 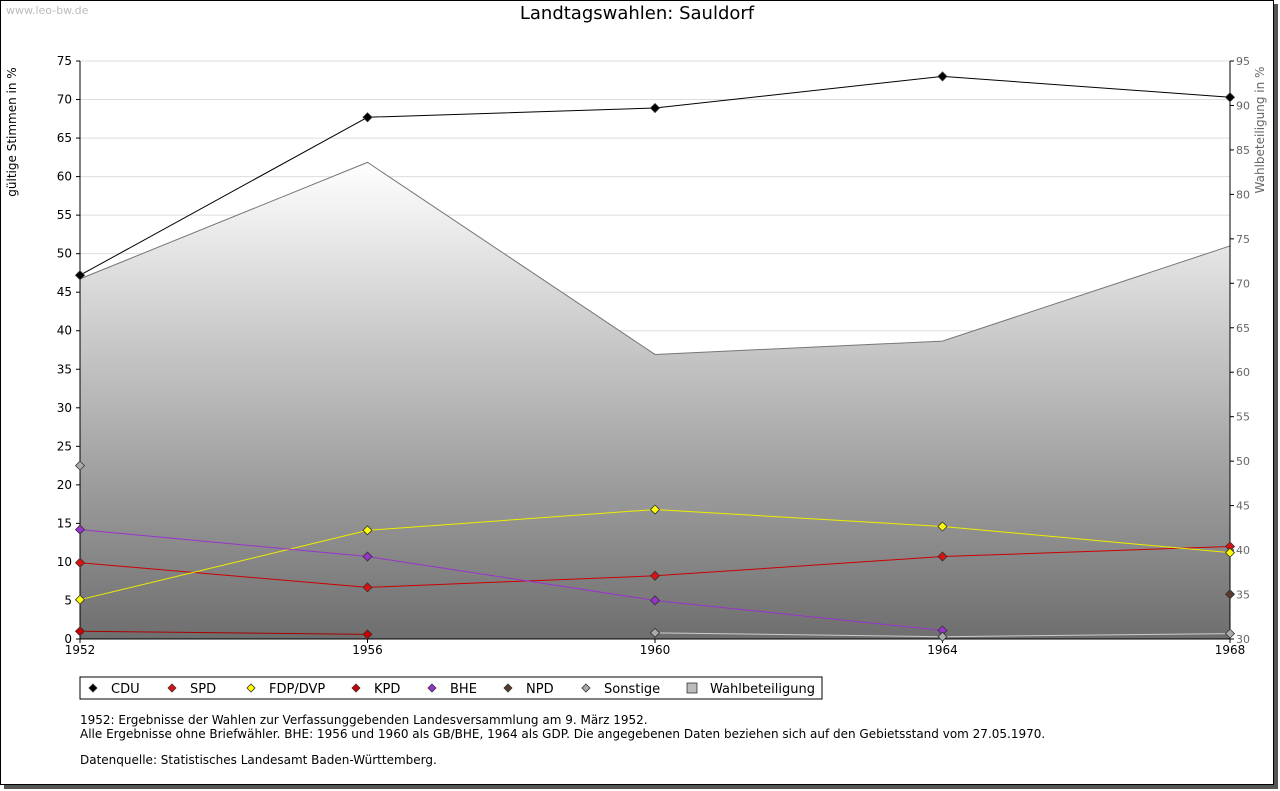 I want to click on y-tick-label-left: 45, so click(x=64, y=292).